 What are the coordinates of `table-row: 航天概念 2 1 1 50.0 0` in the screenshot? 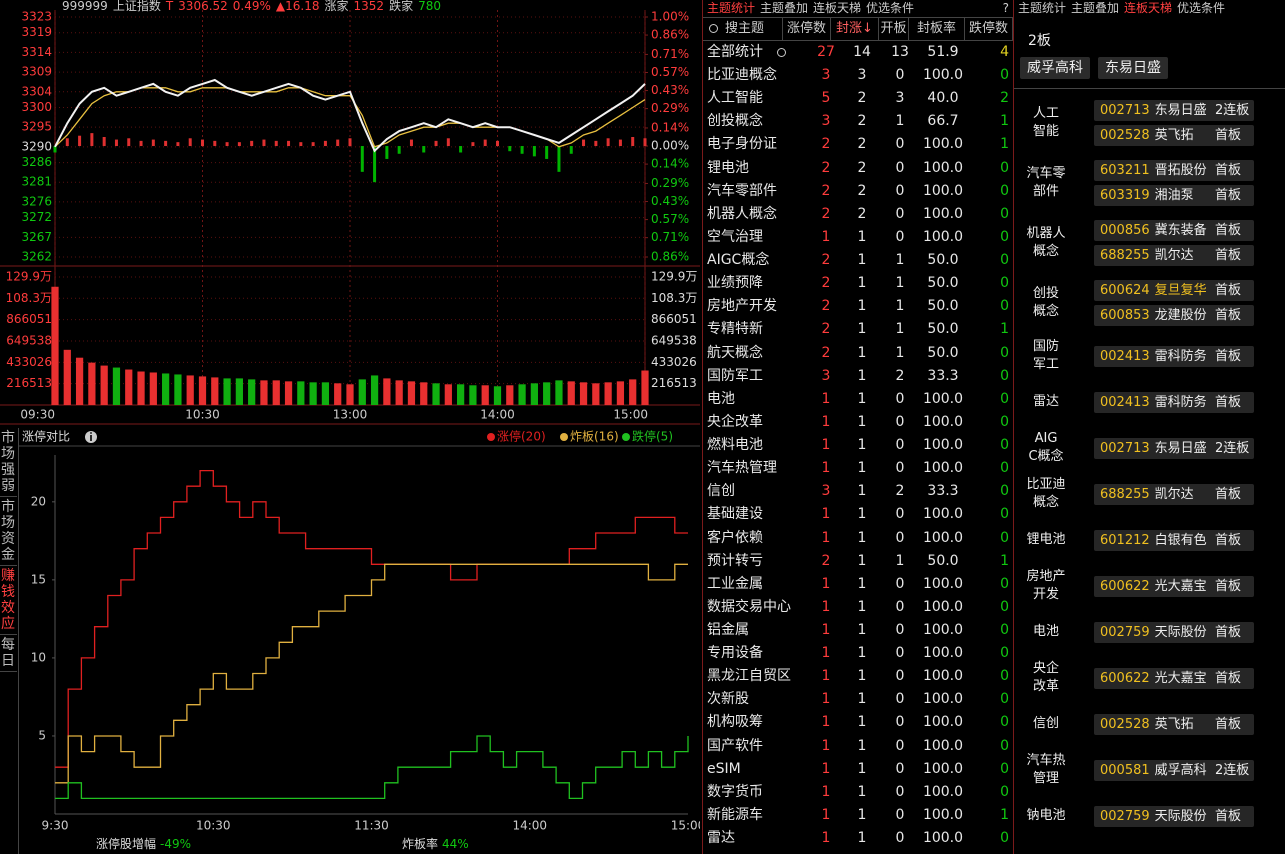 It's located at (858, 353).